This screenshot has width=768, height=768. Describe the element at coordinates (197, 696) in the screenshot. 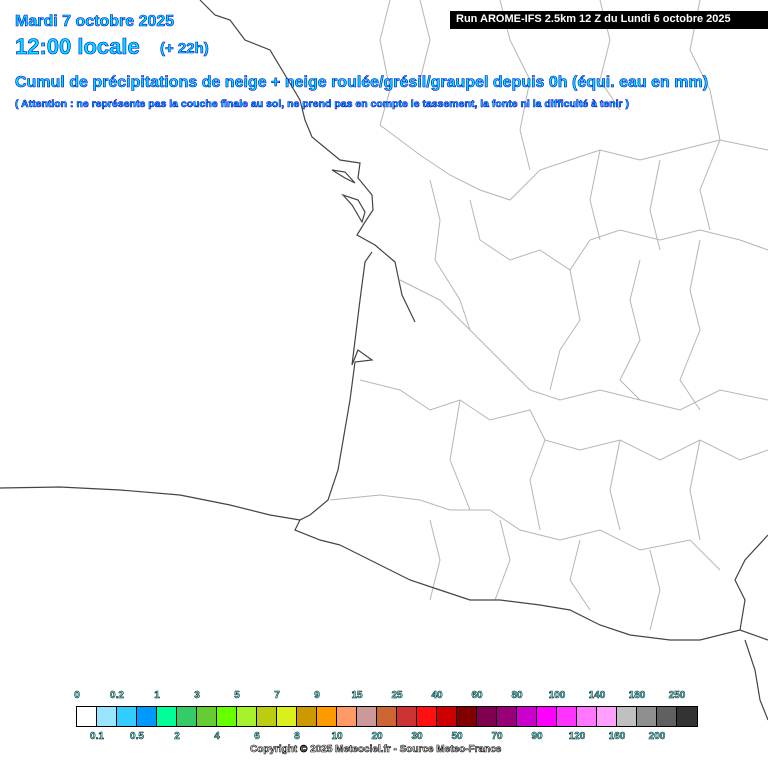

I see `legend-label-top: 3` at that location.